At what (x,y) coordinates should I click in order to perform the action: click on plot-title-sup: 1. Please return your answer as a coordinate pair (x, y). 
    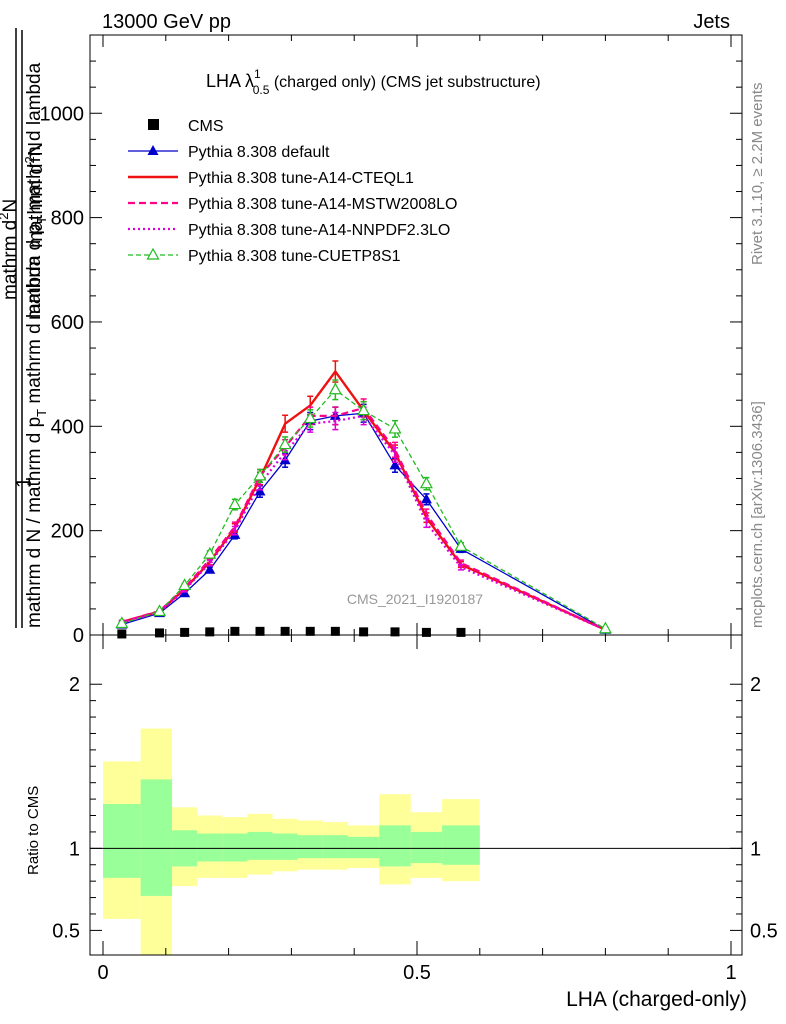
    Looking at the image, I should click on (257, 74).